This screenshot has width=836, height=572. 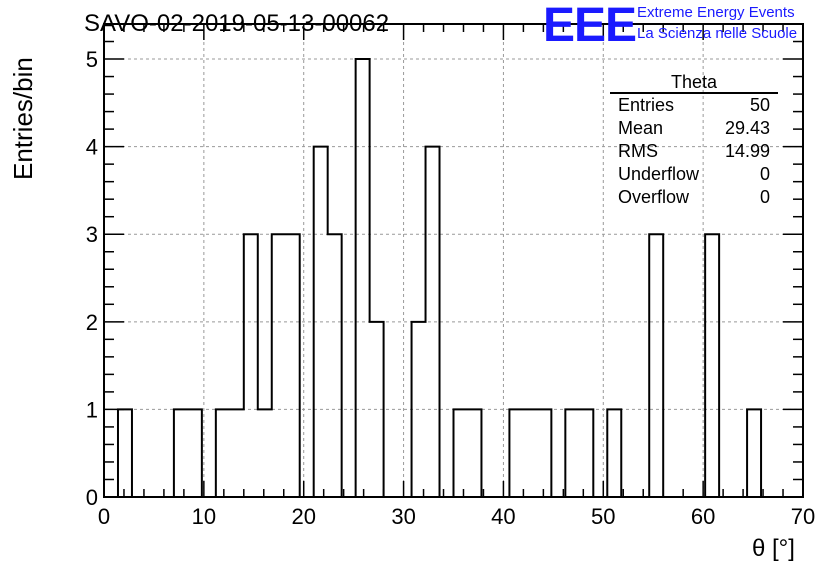 What do you see at coordinates (641, 128) in the screenshot?
I see `stats-label: Mean` at bounding box center [641, 128].